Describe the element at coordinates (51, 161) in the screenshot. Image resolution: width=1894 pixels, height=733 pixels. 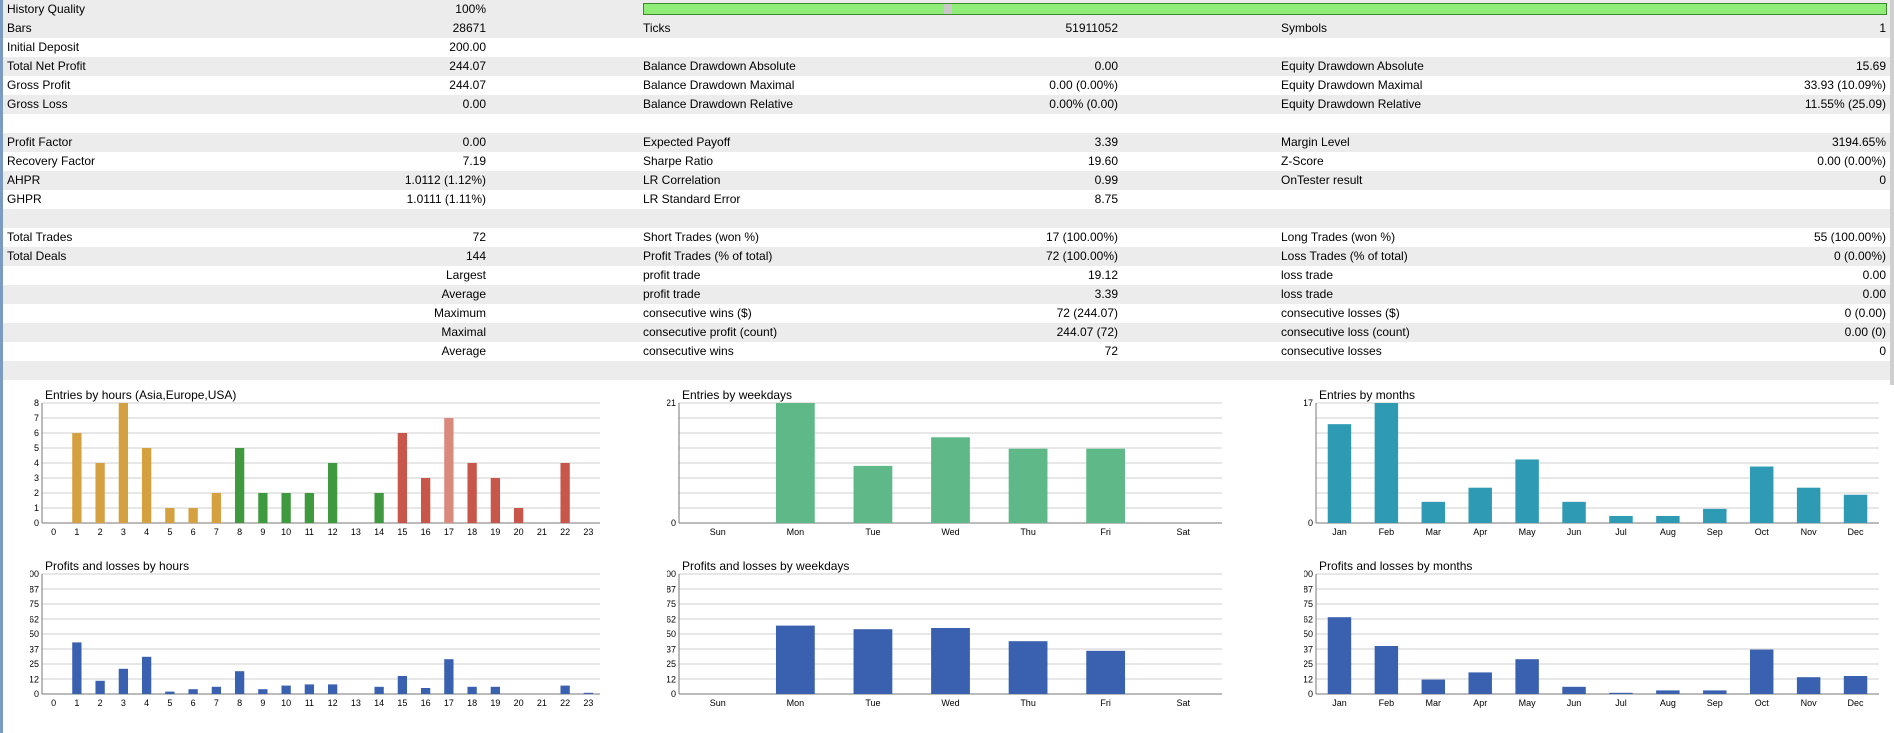
I see `stat-label-1: Recovery Factor` at that location.